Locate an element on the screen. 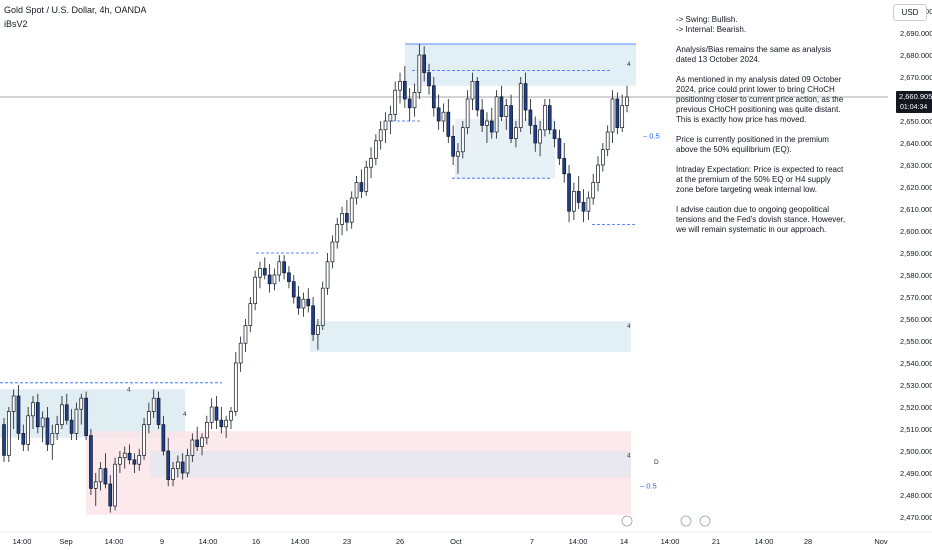 Image resolution: width=932 pixels, height=550 pixels. price-axis-bg is located at coordinates (910, 266).